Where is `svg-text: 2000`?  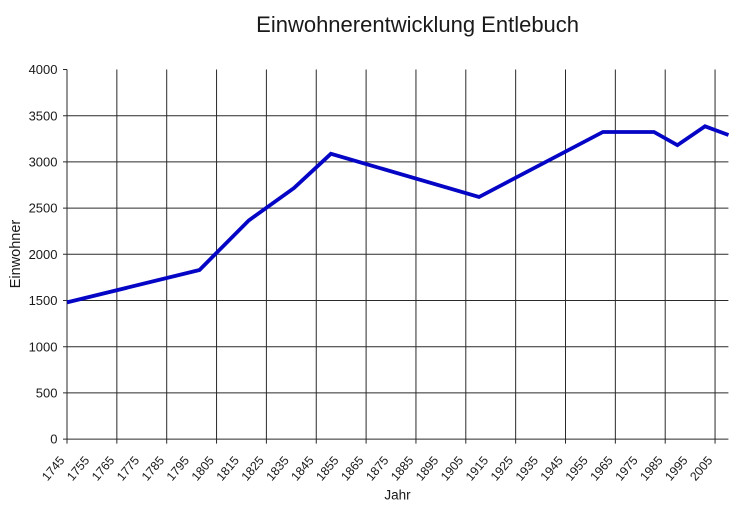
svg-text: 2000 is located at coordinates (43, 254).